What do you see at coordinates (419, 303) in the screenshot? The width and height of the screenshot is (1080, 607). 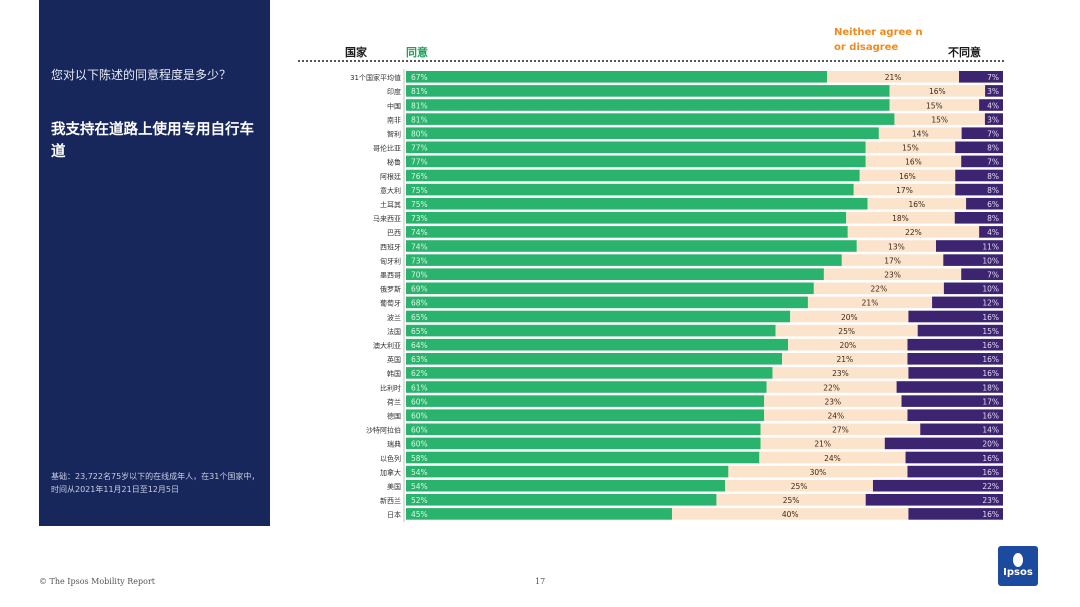 I see `data-label-agree: 68%` at bounding box center [419, 303].